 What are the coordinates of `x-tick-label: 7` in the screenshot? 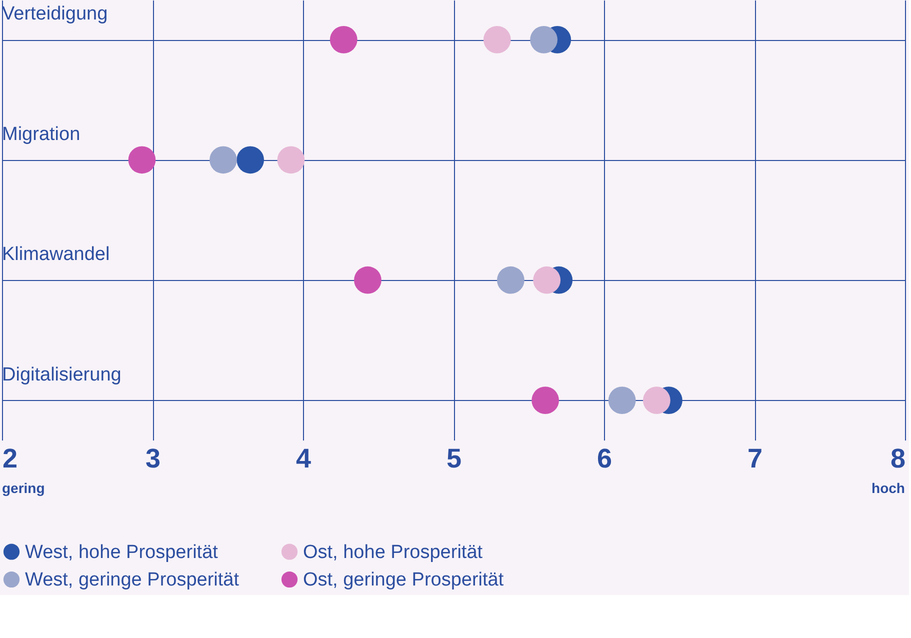 It's located at (755, 459).